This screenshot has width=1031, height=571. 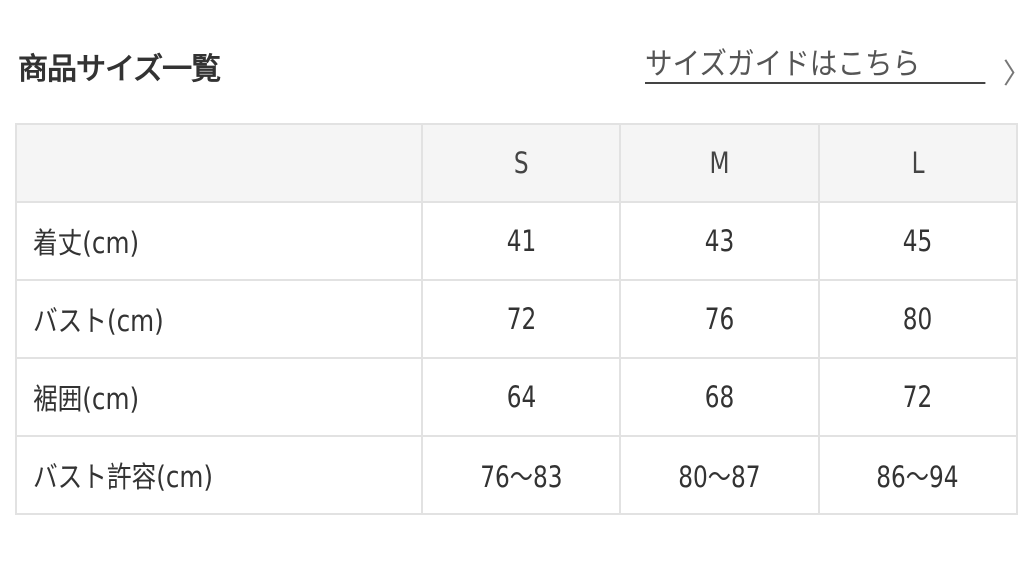 What do you see at coordinates (119, 69) in the screenshot?
I see `page-title: 商品サイズ一覧` at bounding box center [119, 69].